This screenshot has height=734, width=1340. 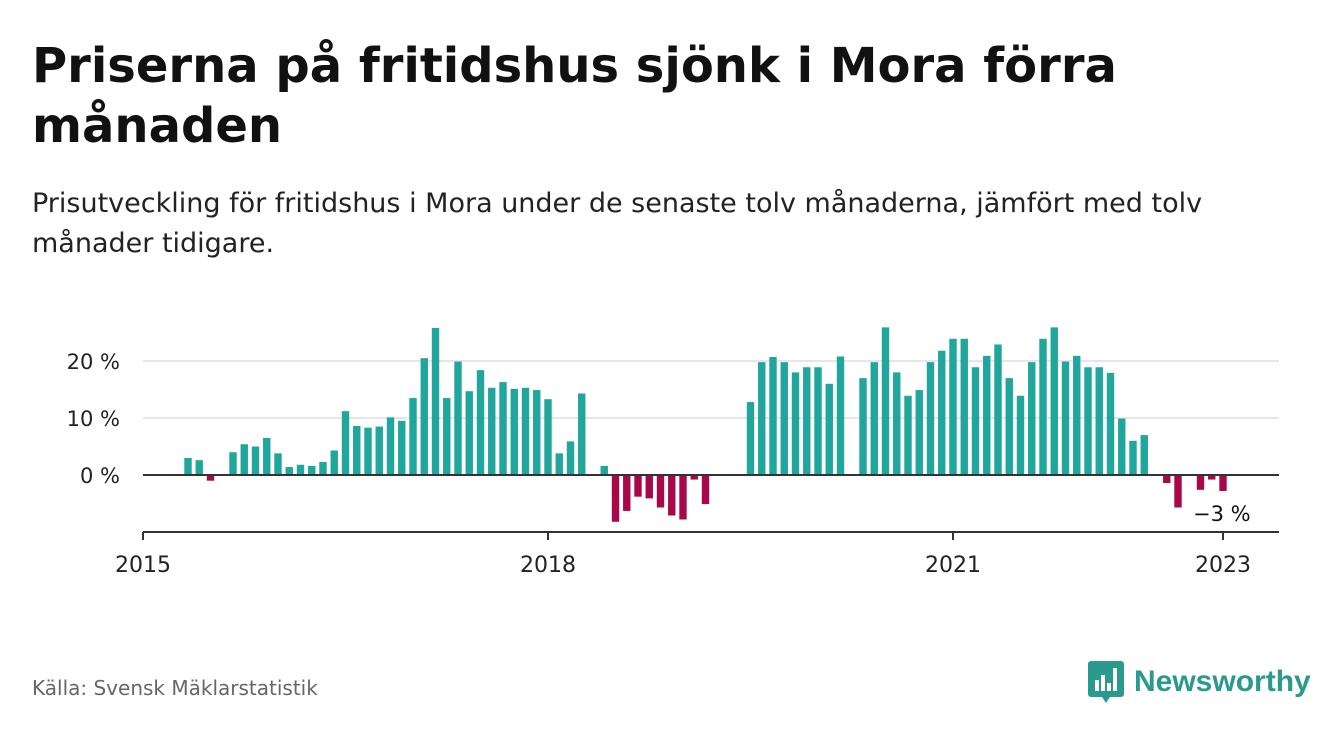 I want to click on x-tick-label: 2015, so click(x=143, y=565).